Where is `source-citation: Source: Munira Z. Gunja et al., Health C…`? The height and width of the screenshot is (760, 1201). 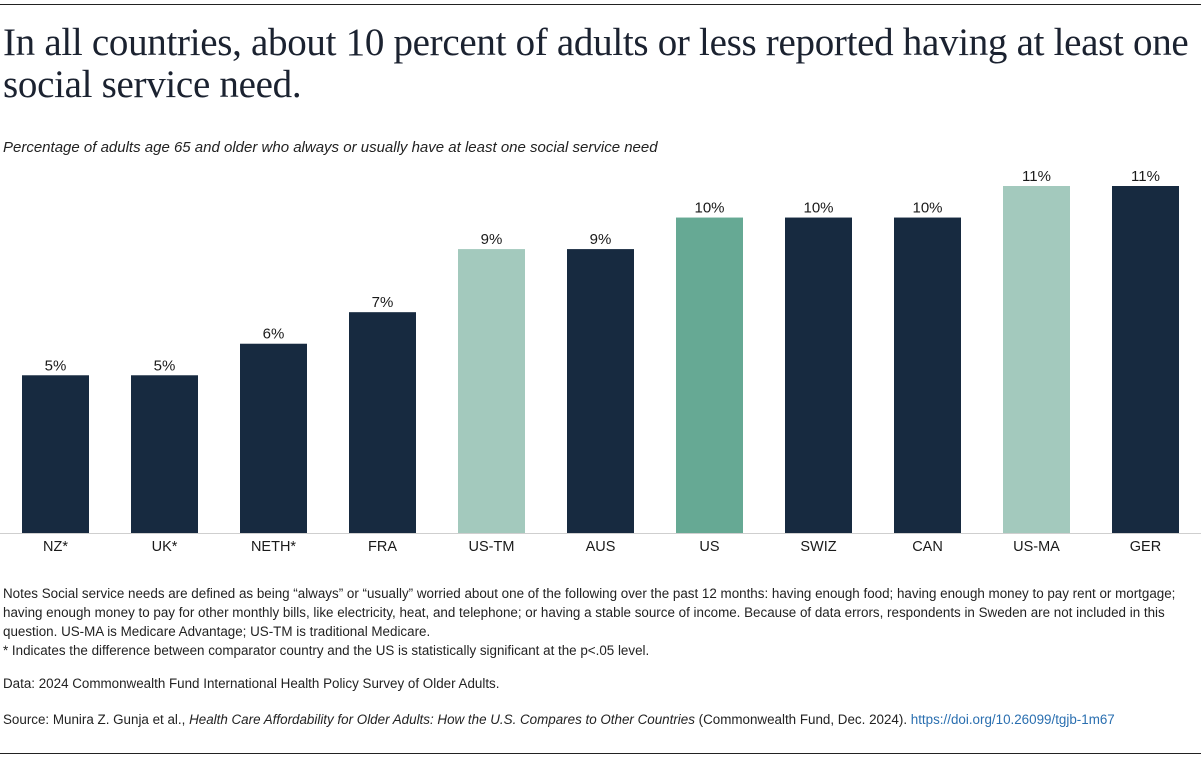
source-citation: Source: Munira Z. Gunja et al., Health C… is located at coordinates (559, 719).